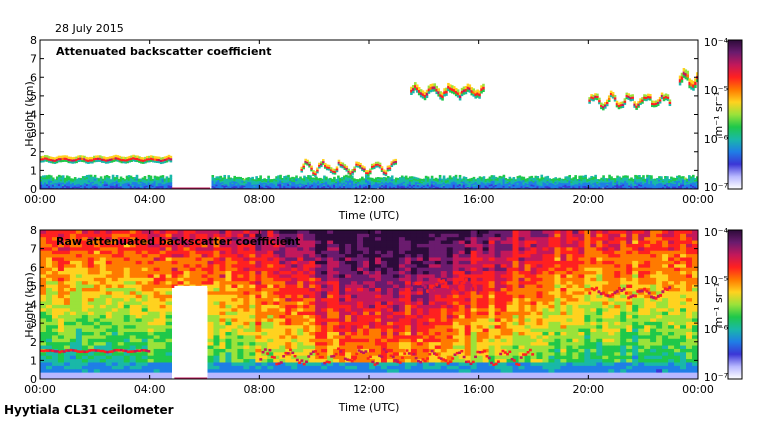 This screenshot has width=780, height=424. What do you see at coordinates (117, 176) in the screenshot?
I see `backscatter-cell` at bounding box center [117, 176].